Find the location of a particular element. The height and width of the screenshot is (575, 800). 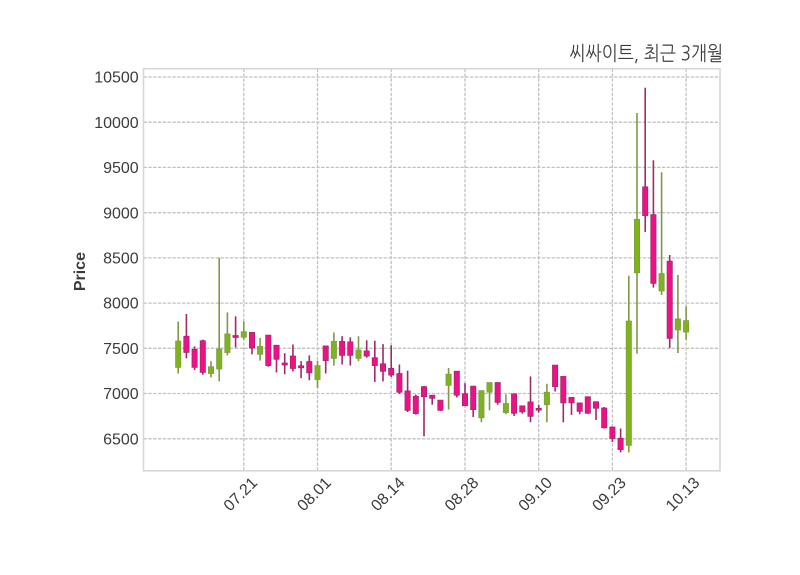

svg-text: 7500 is located at coordinates (121, 349).